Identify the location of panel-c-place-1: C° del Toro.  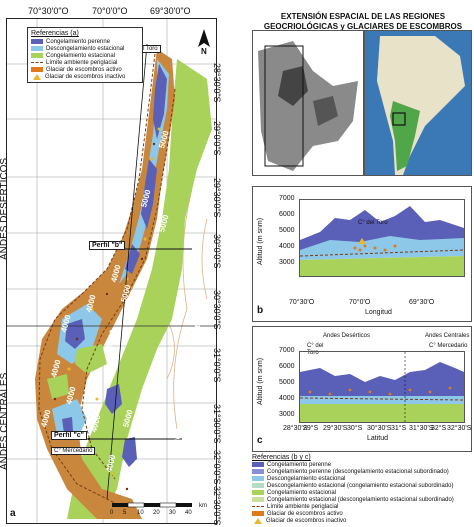
(315, 349).